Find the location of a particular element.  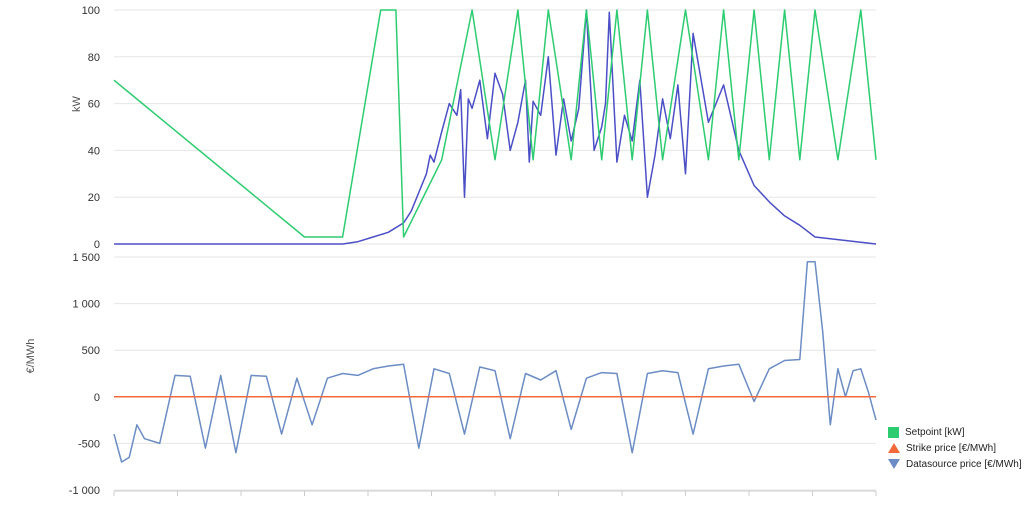

legend-item-datasource-price: Datasource price [€/MWh] is located at coordinates (955, 464).